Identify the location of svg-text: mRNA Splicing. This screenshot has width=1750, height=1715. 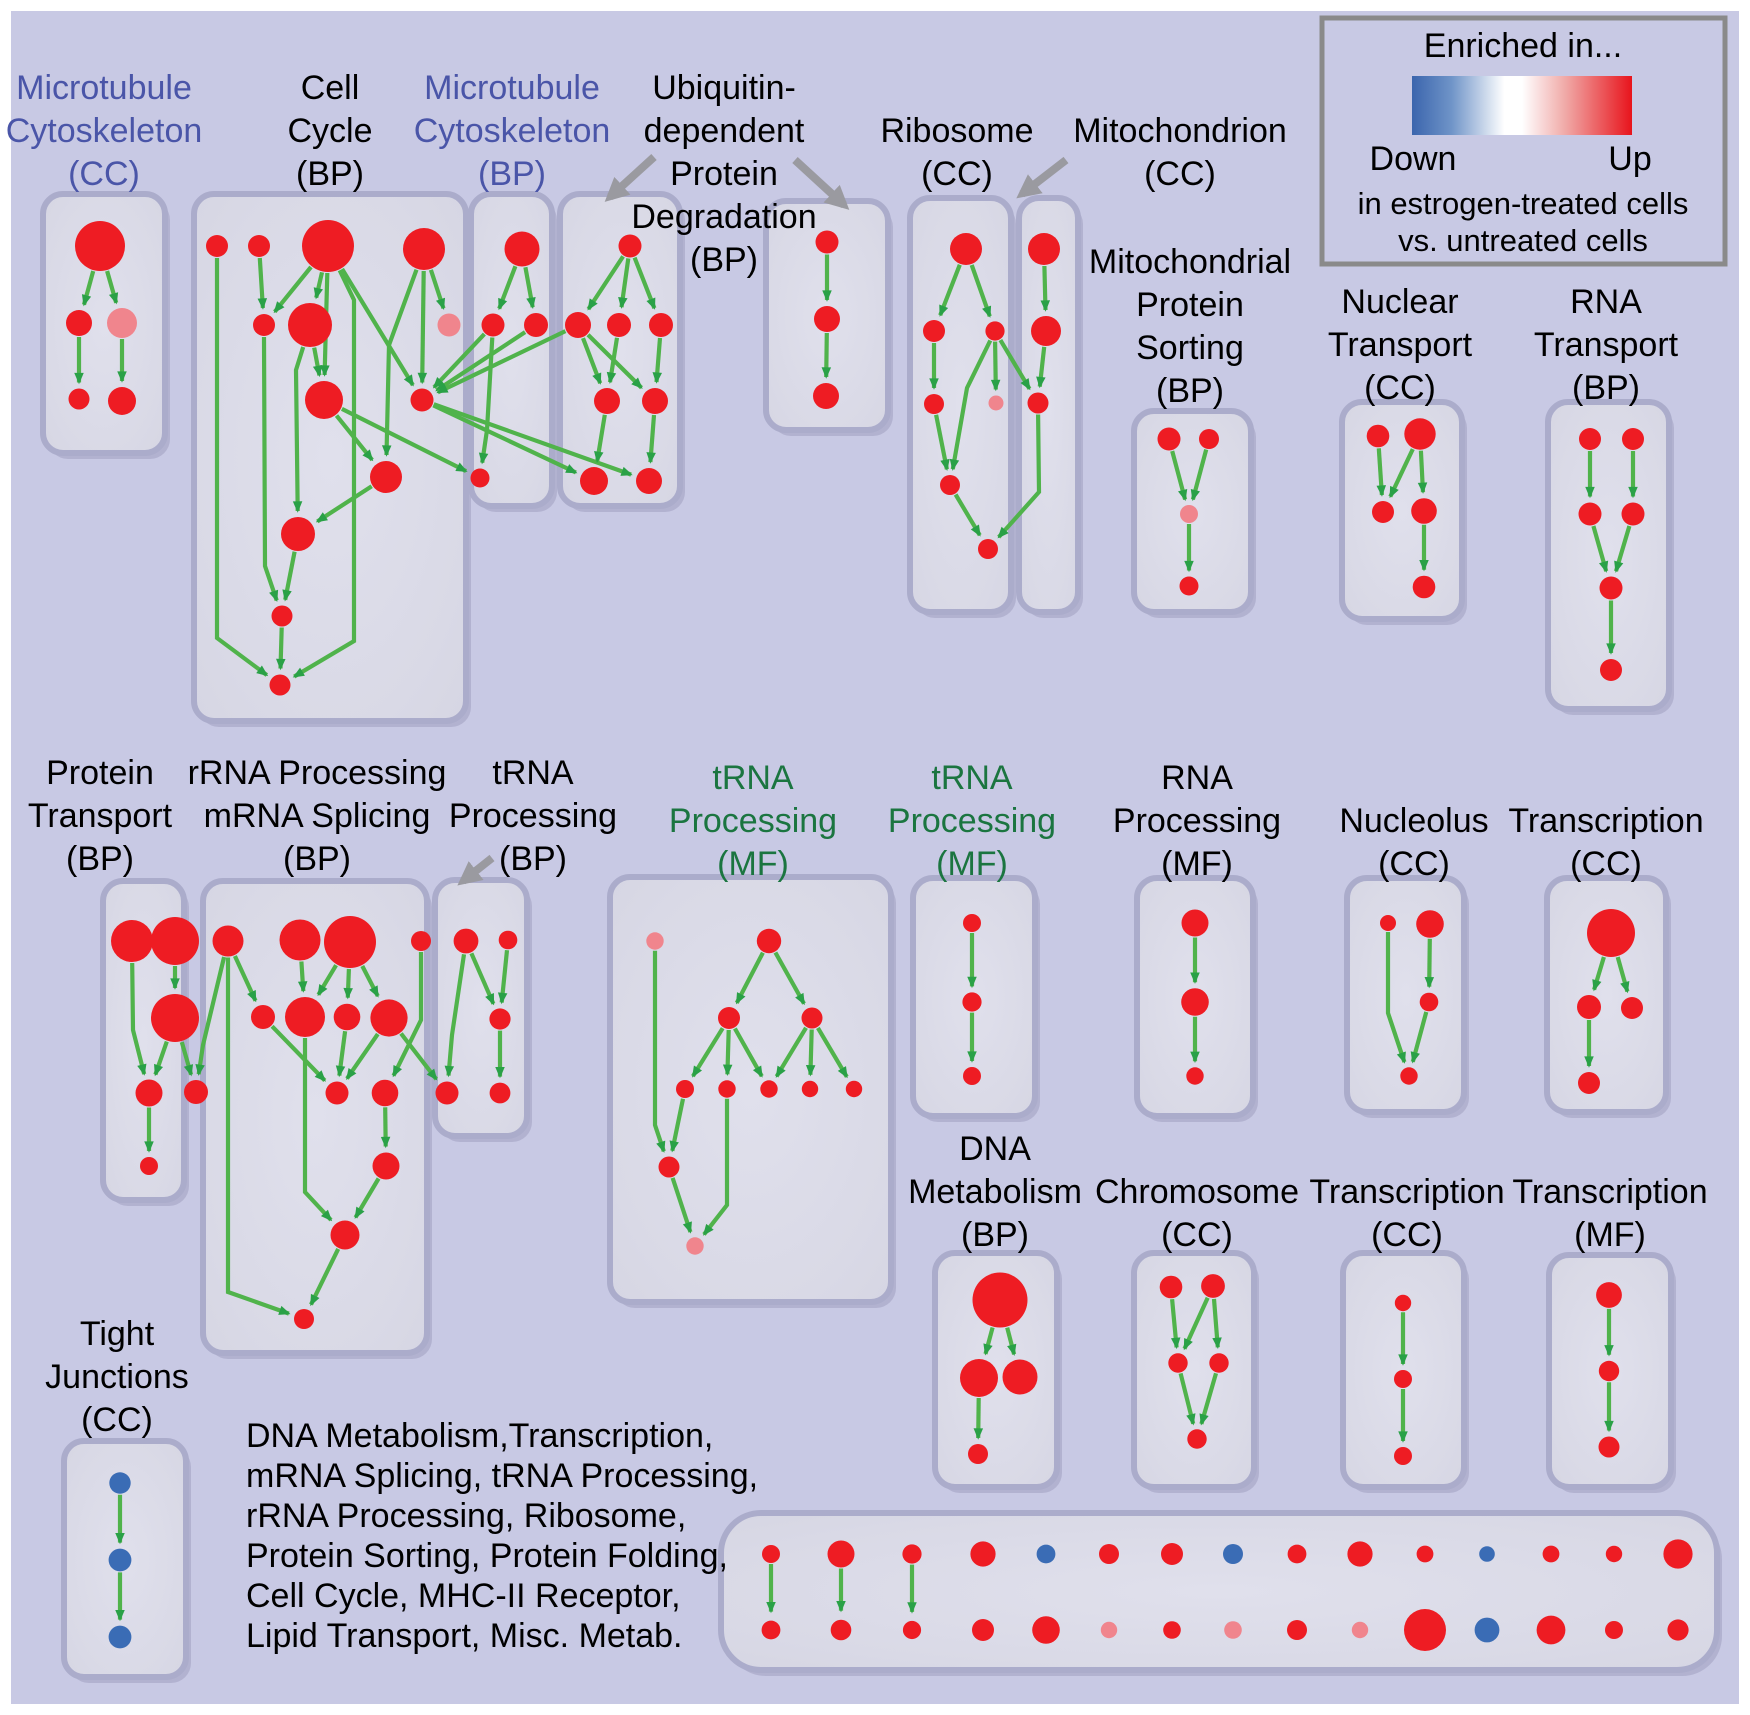
(317, 816).